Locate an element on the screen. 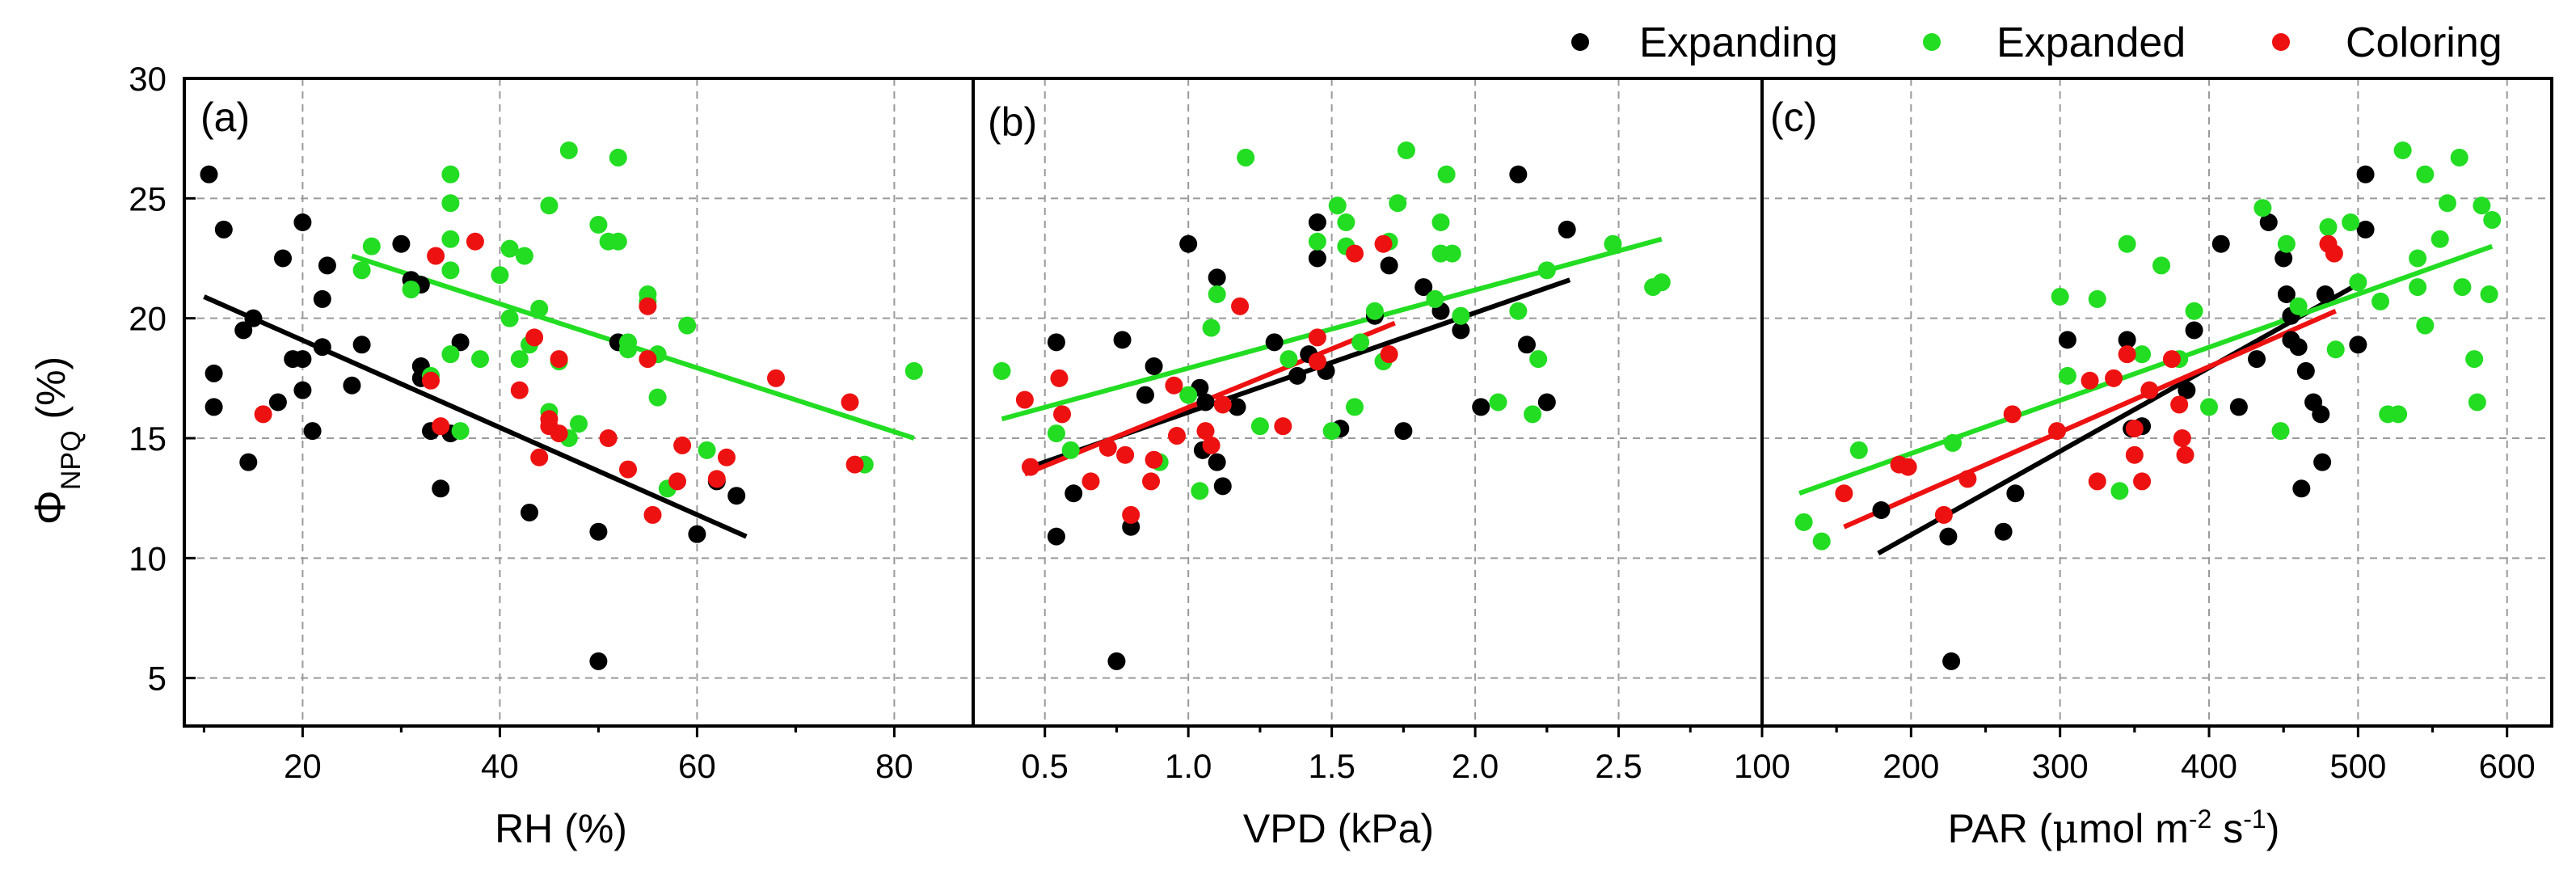 The height and width of the screenshot is (878, 2576). legend-marker-expanded is located at coordinates (1932, 42).